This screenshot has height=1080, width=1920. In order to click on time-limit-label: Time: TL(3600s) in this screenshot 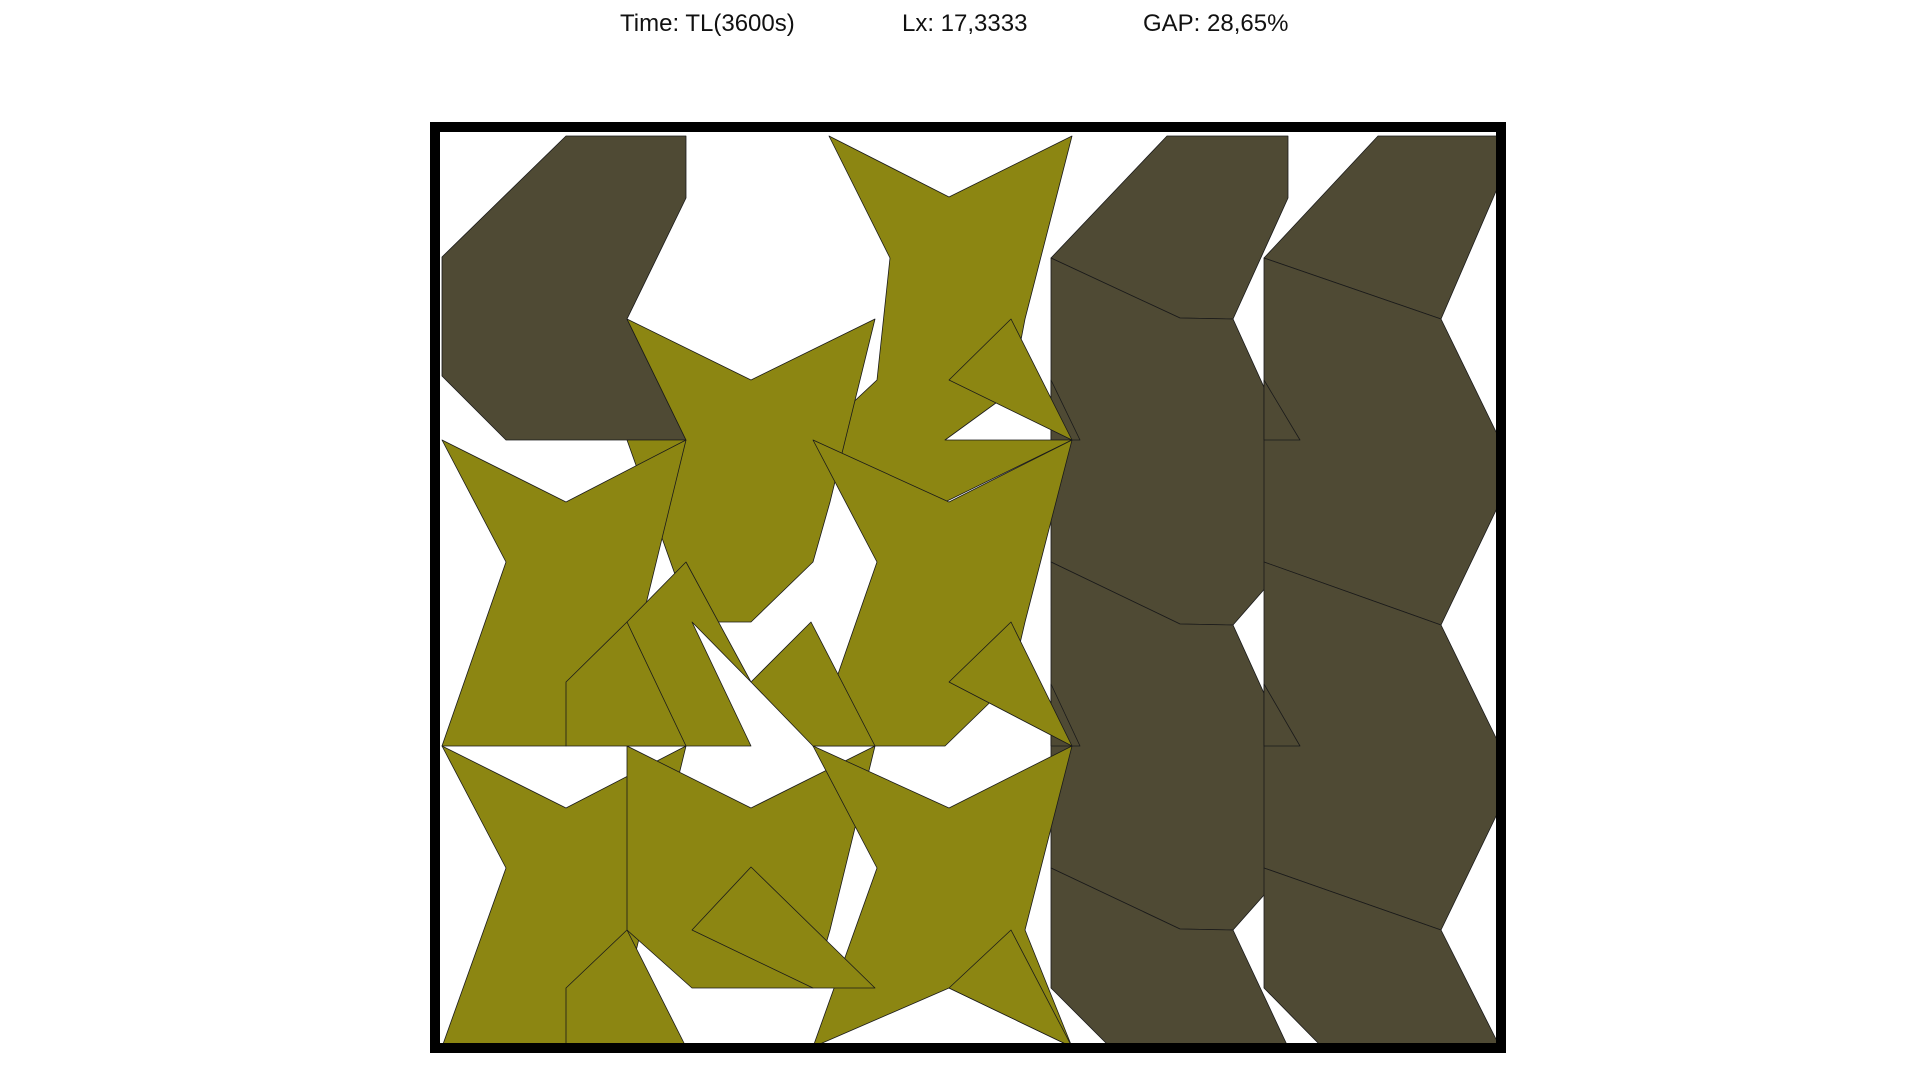, I will do `click(707, 23)`.